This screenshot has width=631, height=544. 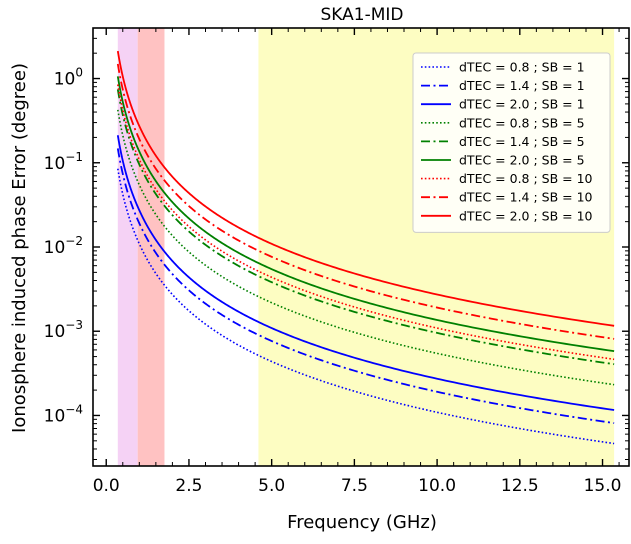 What do you see at coordinates (522, 85) in the screenshot?
I see `legend-label: dTEC = 1.4 ; SB = 1` at bounding box center [522, 85].